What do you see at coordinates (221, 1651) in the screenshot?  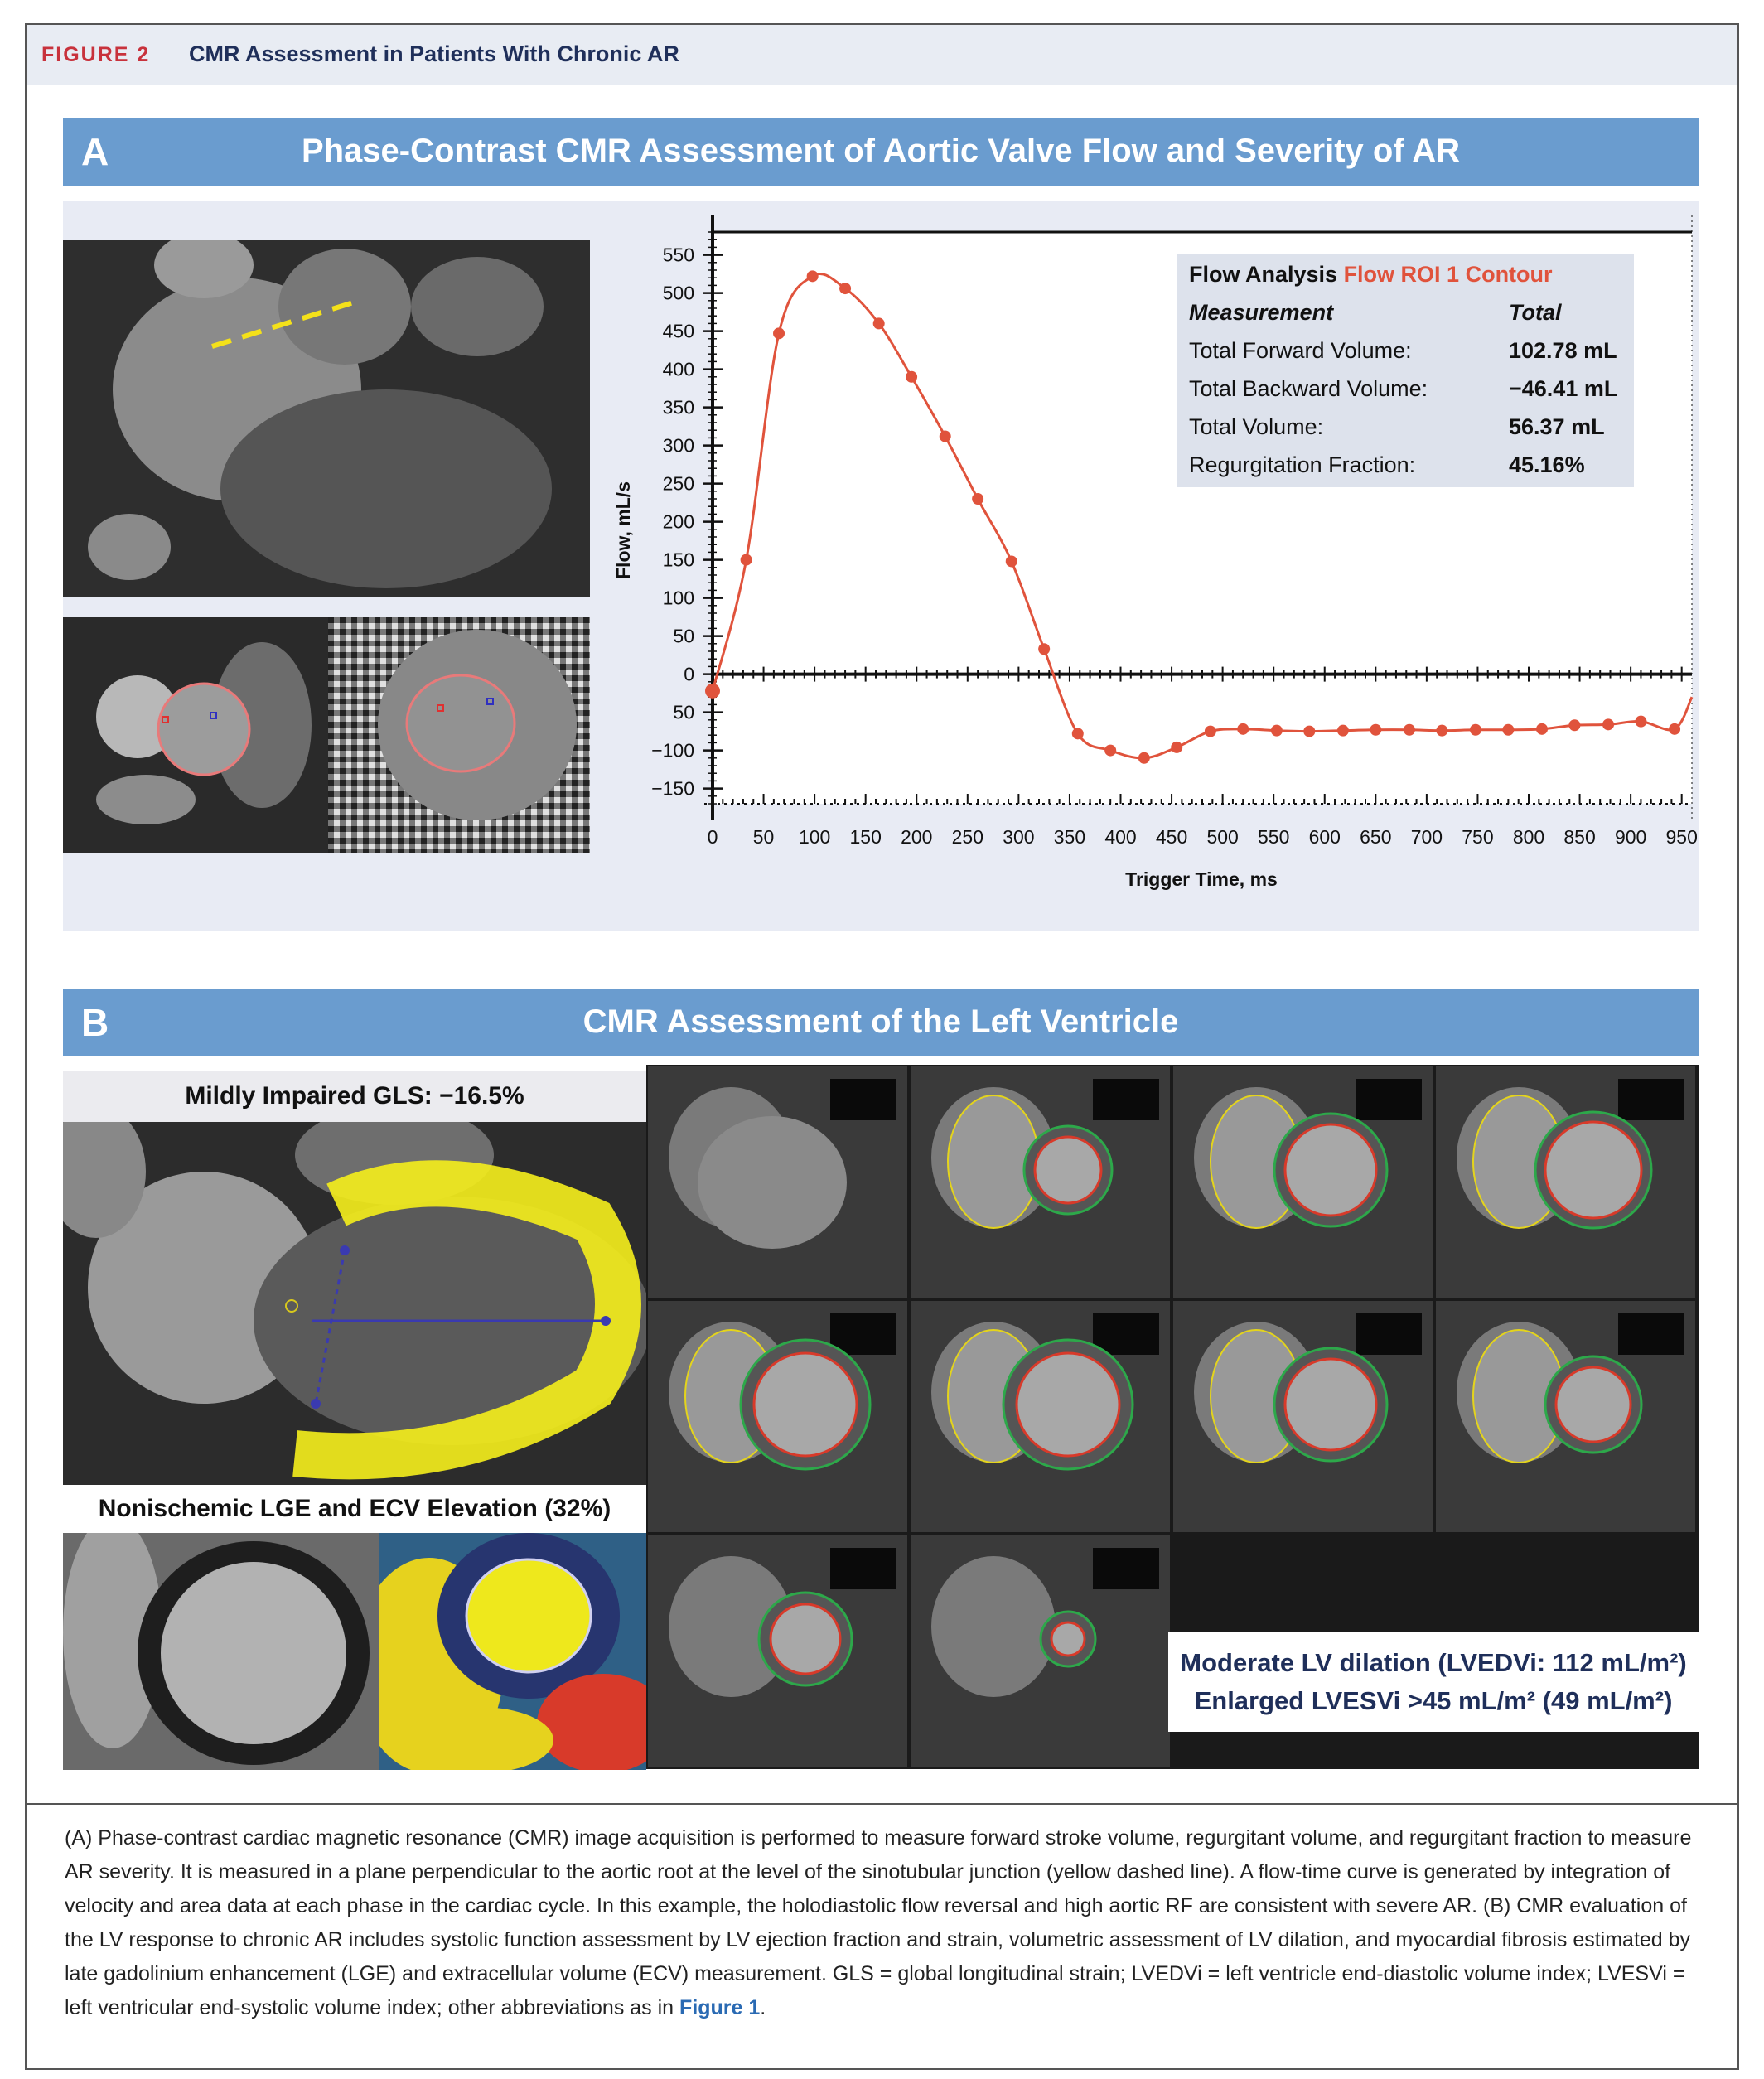 I see `mri-lge-image` at bounding box center [221, 1651].